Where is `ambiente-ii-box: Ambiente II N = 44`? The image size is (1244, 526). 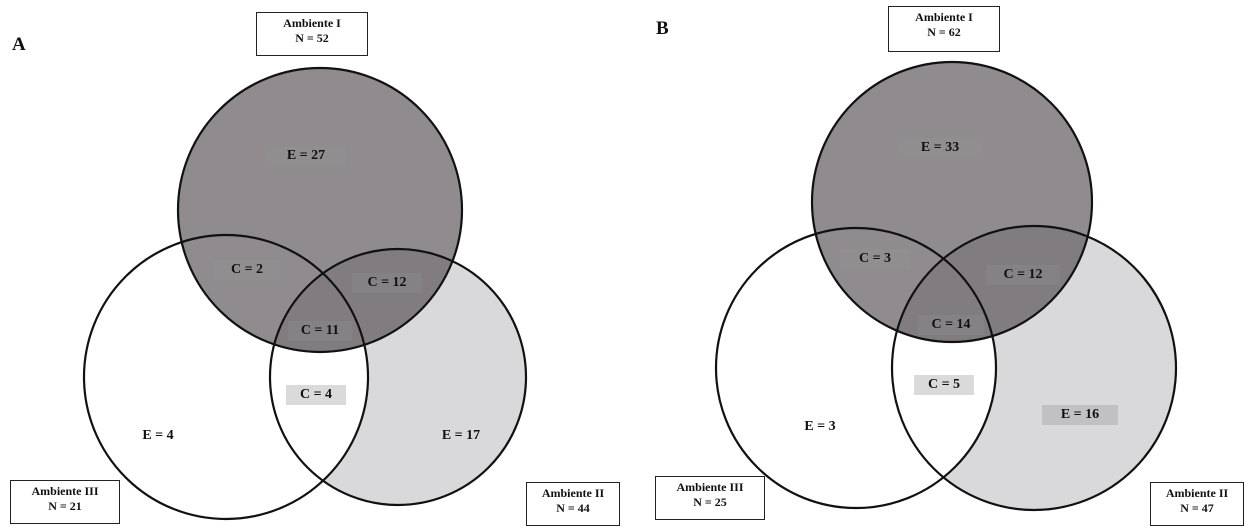 ambiente-ii-box: Ambiente II N = 44 is located at coordinates (573, 504).